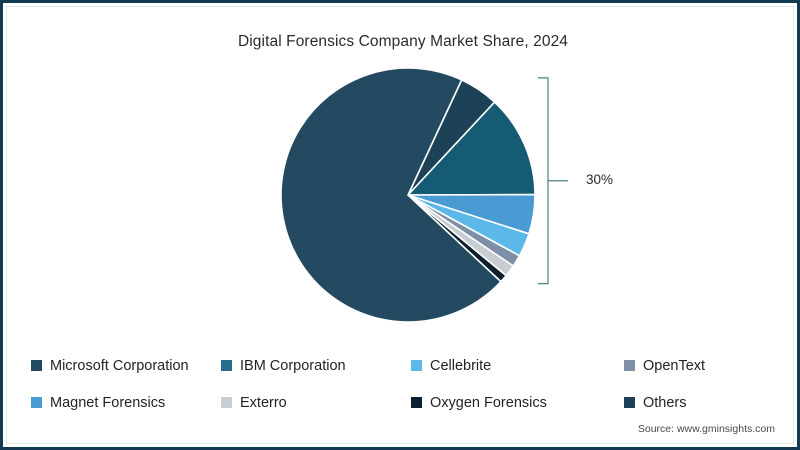 The image size is (800, 450). Describe the element at coordinates (706, 429) in the screenshot. I see `source-attribution: Source: www.gminsights.com` at that location.